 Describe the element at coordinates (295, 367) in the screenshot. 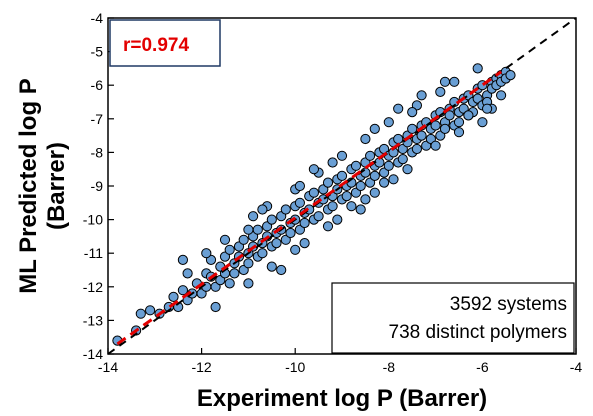

I see `x-tick-label: -10` at that location.